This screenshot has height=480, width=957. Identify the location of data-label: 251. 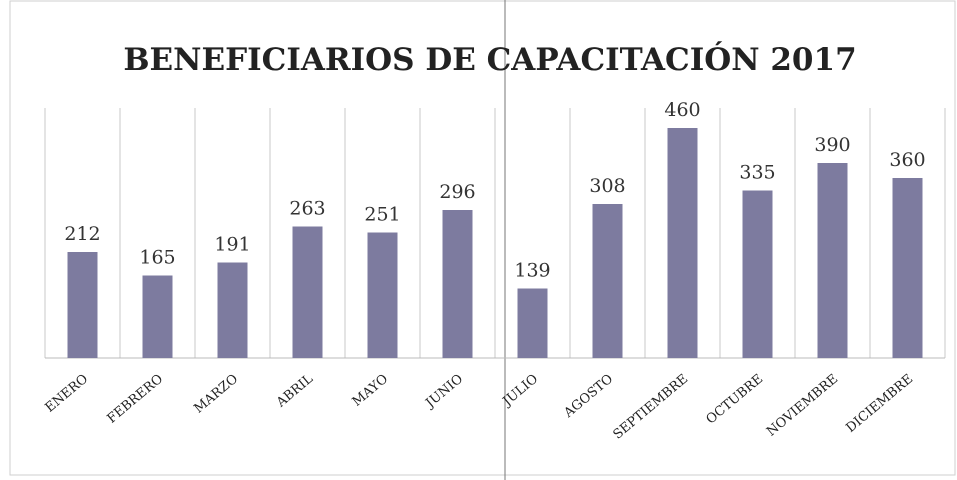
(382, 215).